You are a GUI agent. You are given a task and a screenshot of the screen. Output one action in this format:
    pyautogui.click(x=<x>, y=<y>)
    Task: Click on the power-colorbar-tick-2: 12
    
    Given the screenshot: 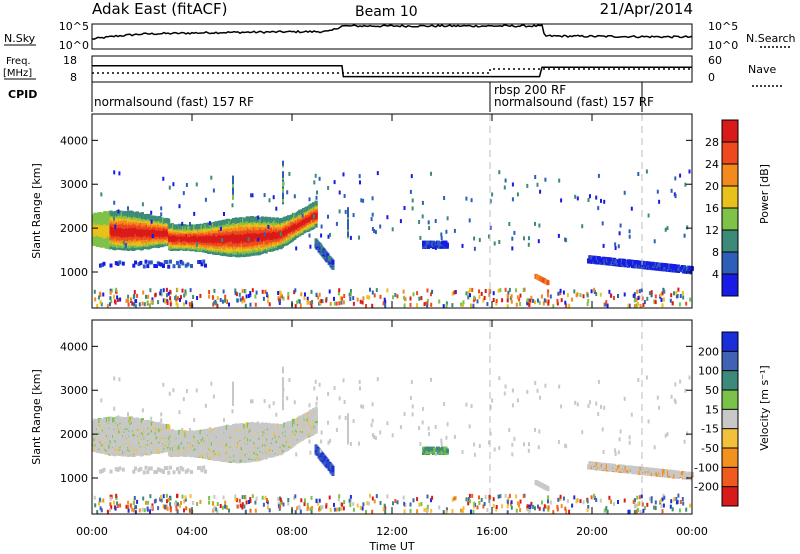 What is the action you would take?
    pyautogui.click(x=712, y=230)
    